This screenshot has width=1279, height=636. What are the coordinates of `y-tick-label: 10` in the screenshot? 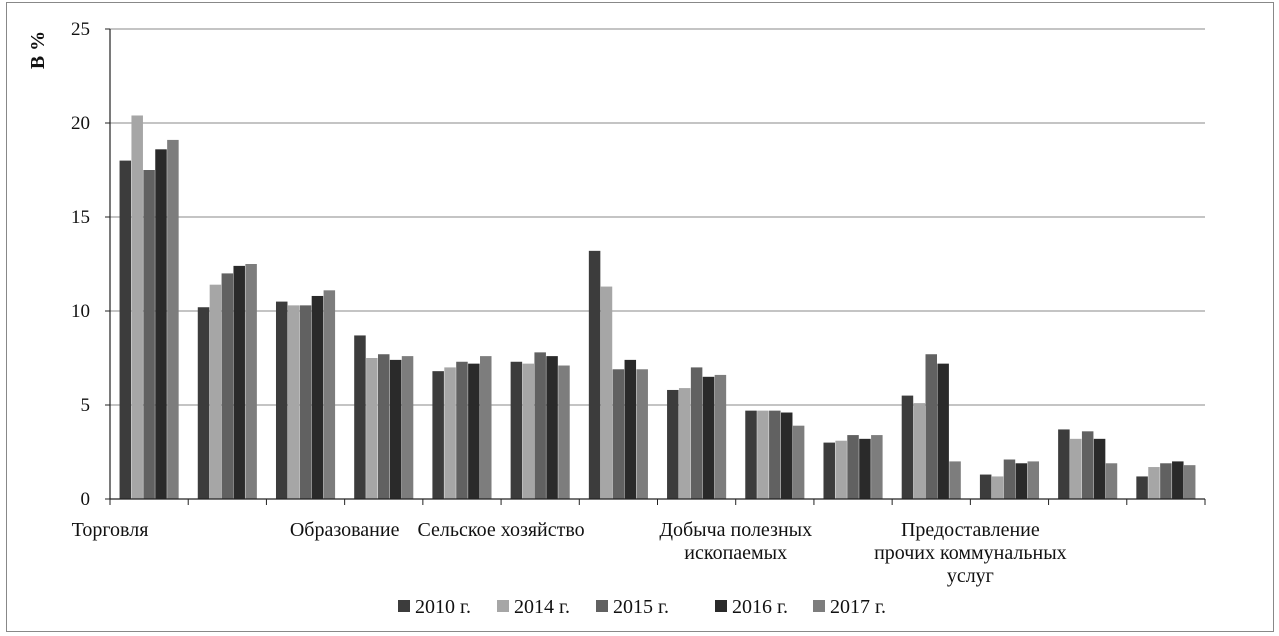 It's located at (80, 311).